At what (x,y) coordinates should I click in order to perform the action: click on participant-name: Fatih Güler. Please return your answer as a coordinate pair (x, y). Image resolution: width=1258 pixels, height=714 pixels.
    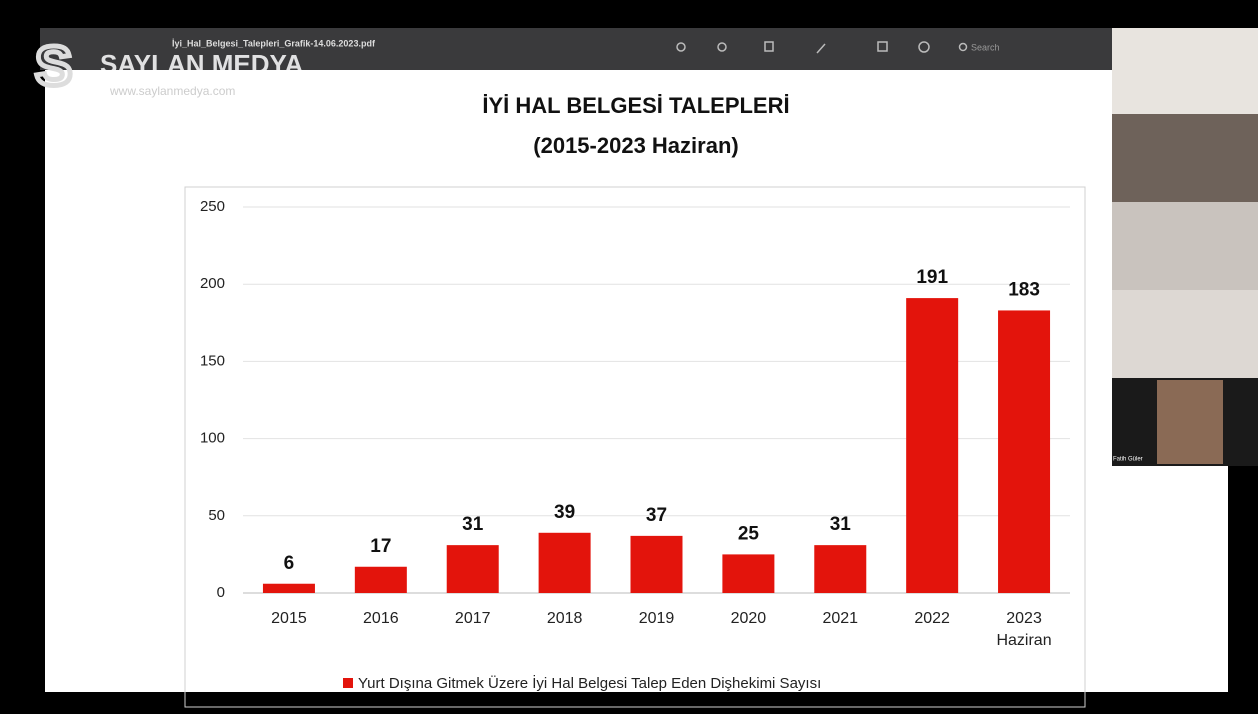
    Looking at the image, I should click on (1128, 460).